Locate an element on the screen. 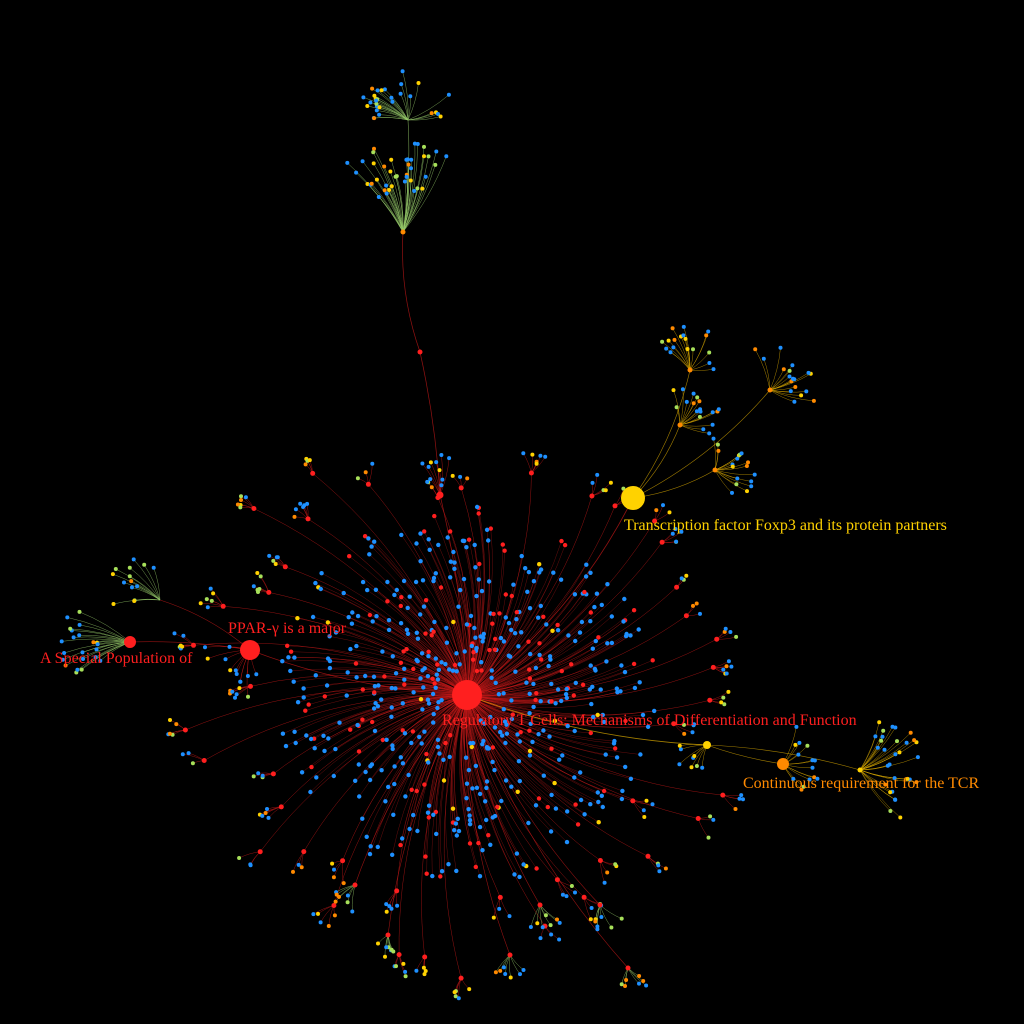 The height and width of the screenshot is (1024, 1024). node-pparg is located at coordinates (250, 650).